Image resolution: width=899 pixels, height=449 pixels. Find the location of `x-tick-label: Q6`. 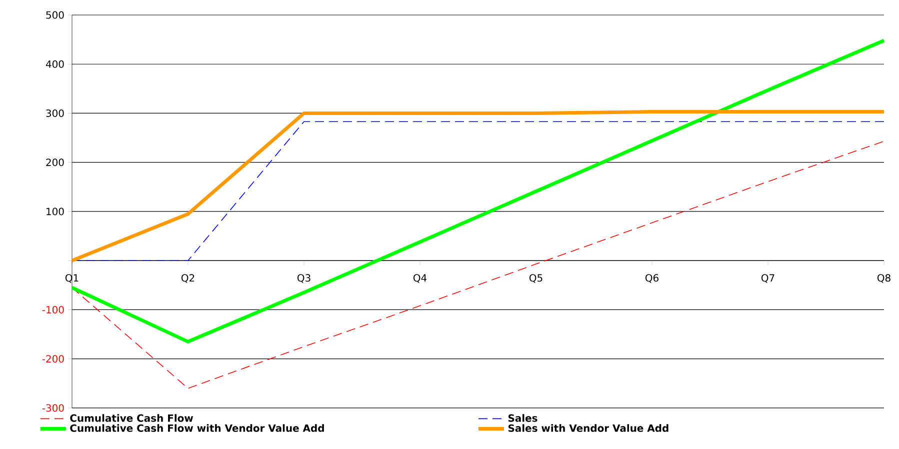

x-tick-label: Q6 is located at coordinates (651, 278).